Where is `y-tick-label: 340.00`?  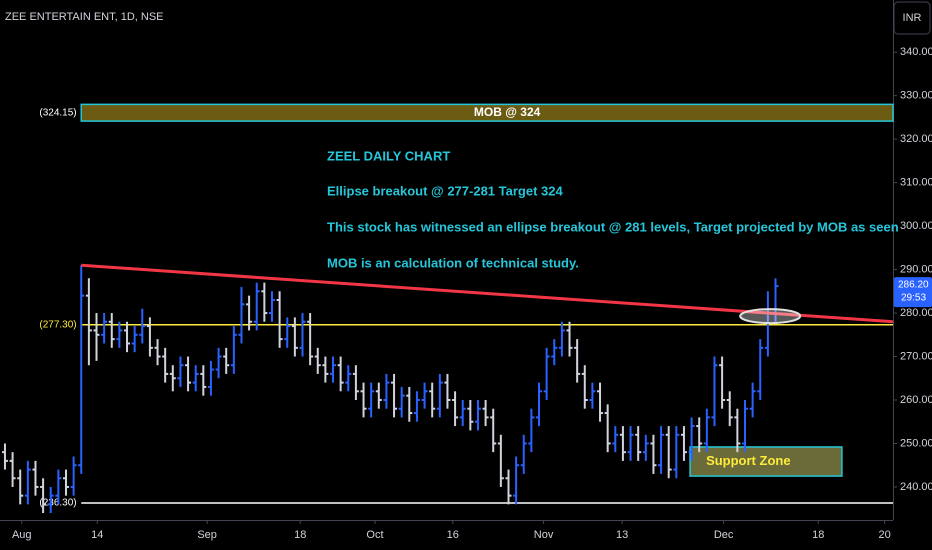
y-tick-label: 340.00 is located at coordinates (916, 52).